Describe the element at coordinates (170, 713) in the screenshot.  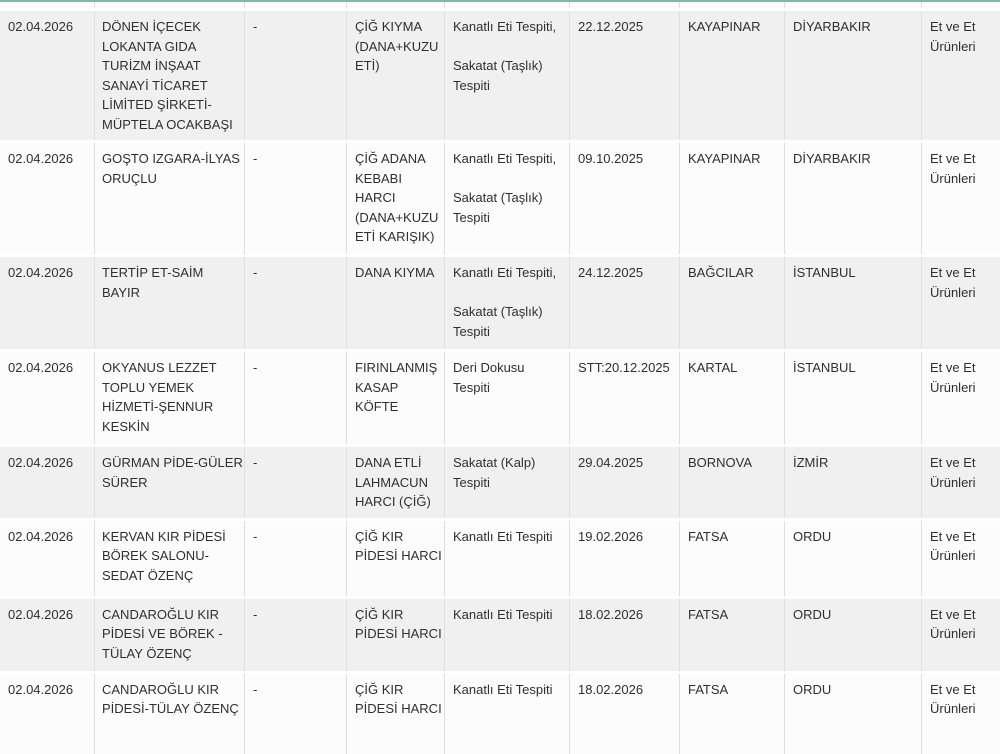
I see `cell-firm-name: CANDAROĞLU KIR PİDESİ-TÜLAY ÖZENÇ` at that location.